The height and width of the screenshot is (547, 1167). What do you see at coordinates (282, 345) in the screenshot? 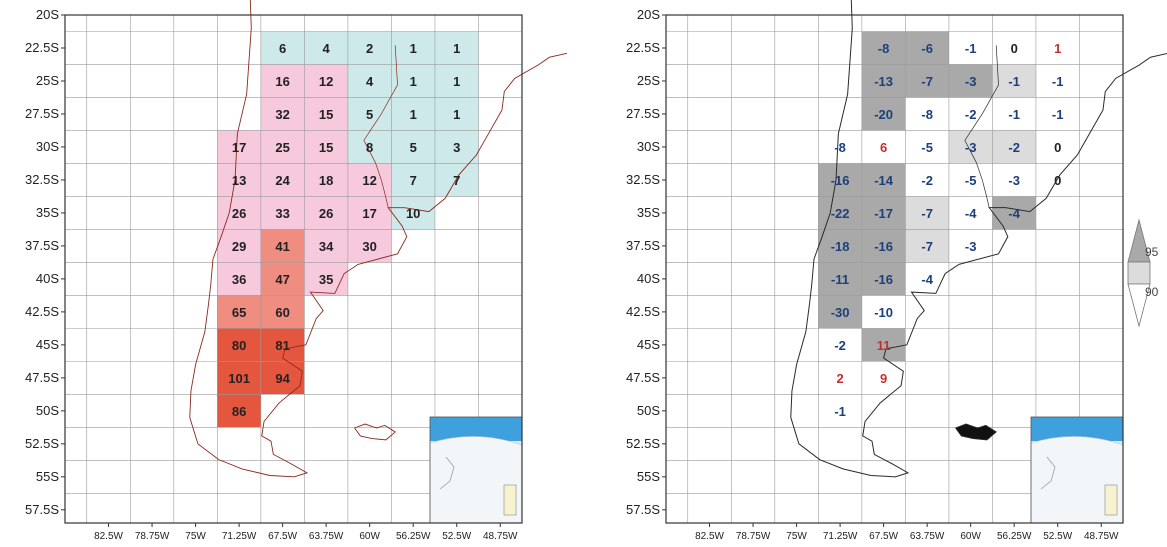
I see `cell-value: 81` at bounding box center [282, 345].